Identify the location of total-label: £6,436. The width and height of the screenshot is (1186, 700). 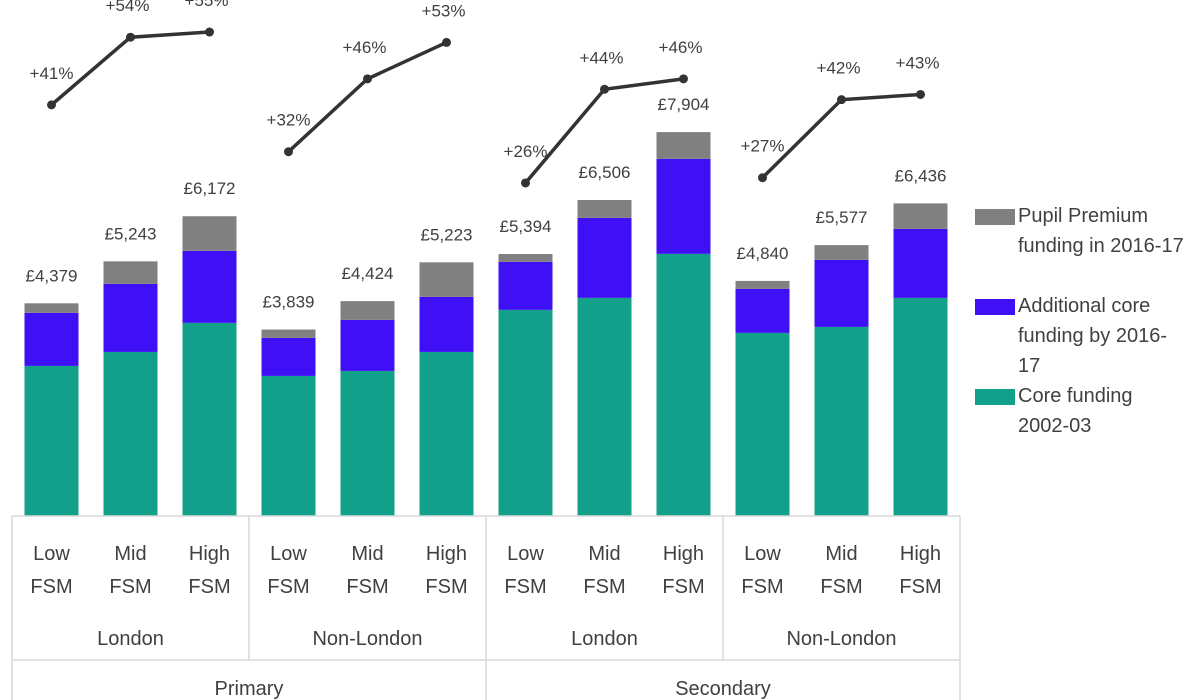
(921, 175).